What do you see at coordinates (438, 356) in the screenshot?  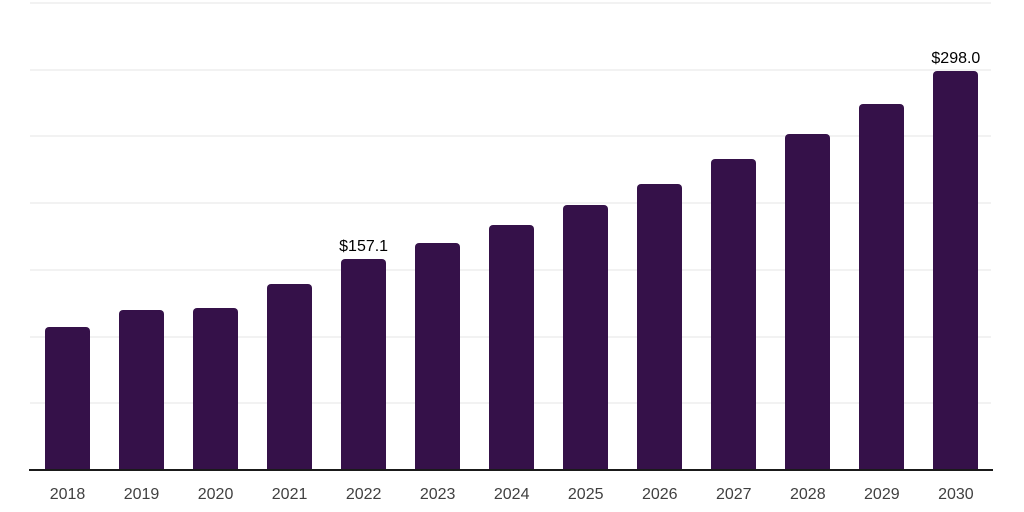 I see `bar-2023` at bounding box center [438, 356].